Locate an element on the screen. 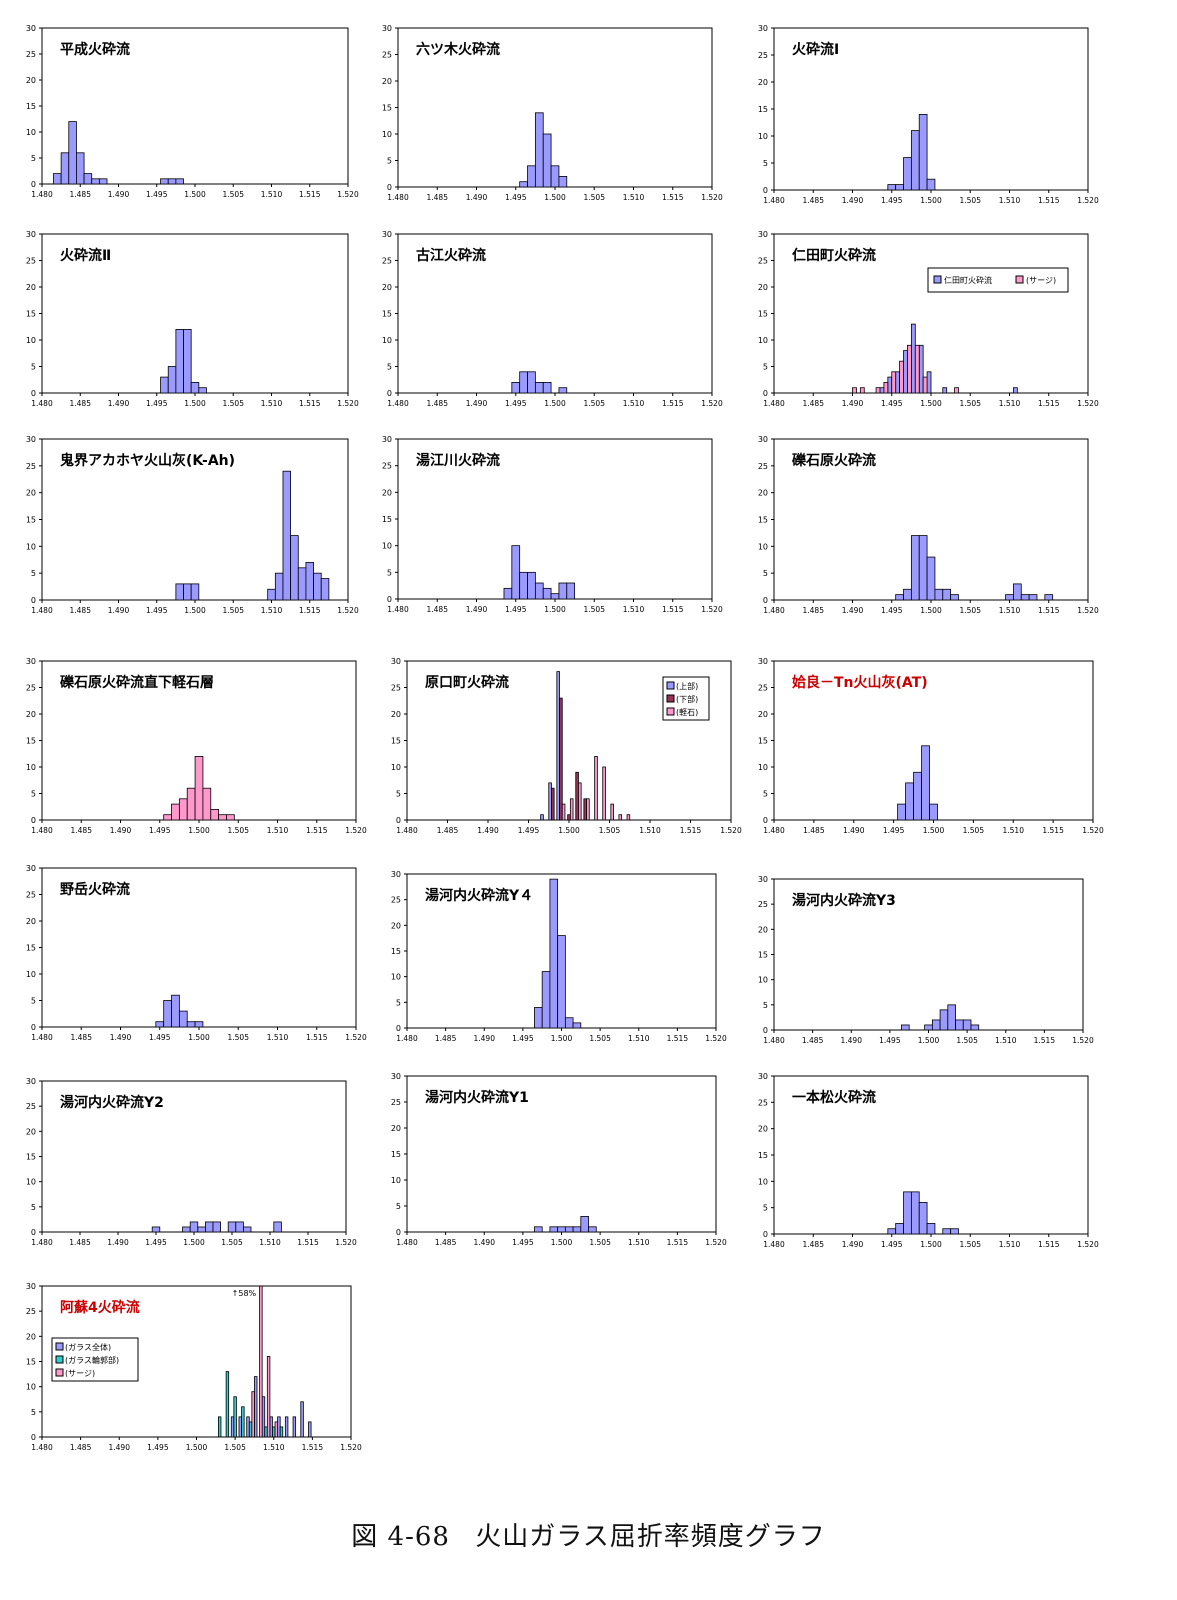  chart-title: 一本松火砕流 is located at coordinates (834, 1097).